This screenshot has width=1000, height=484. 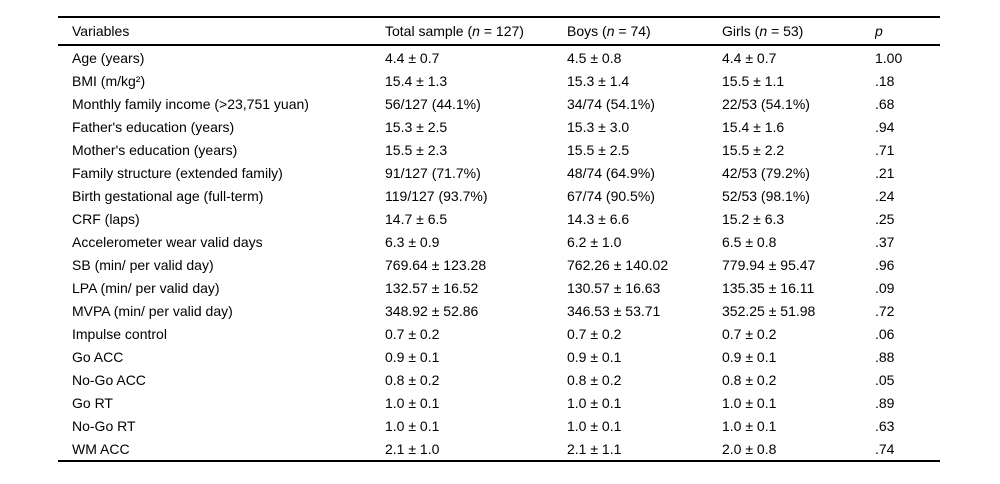 What do you see at coordinates (143, 264) in the screenshot?
I see `cell-variable: SB (min/ per valid day)` at bounding box center [143, 264].